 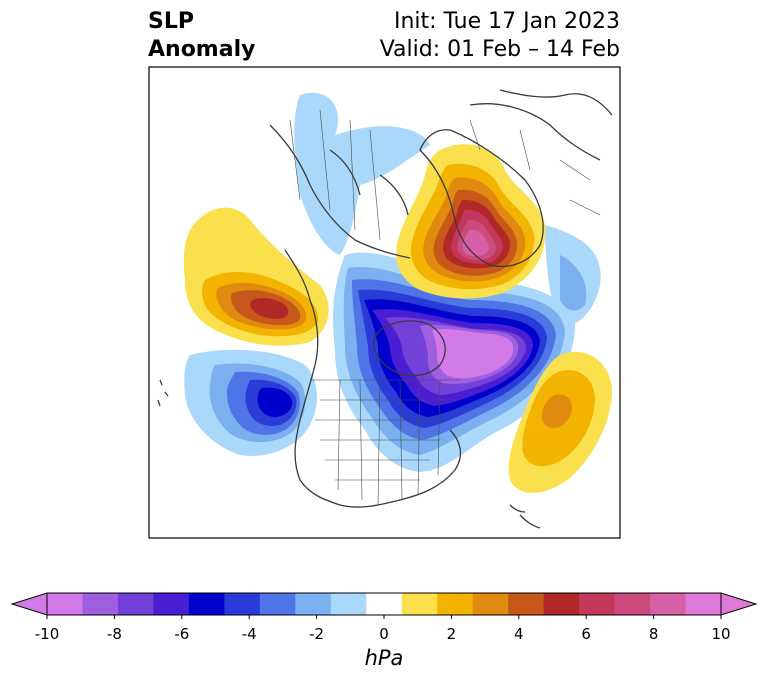 What do you see at coordinates (201, 36) in the screenshot?
I see `plot-title: SLP Anomaly` at bounding box center [201, 36].